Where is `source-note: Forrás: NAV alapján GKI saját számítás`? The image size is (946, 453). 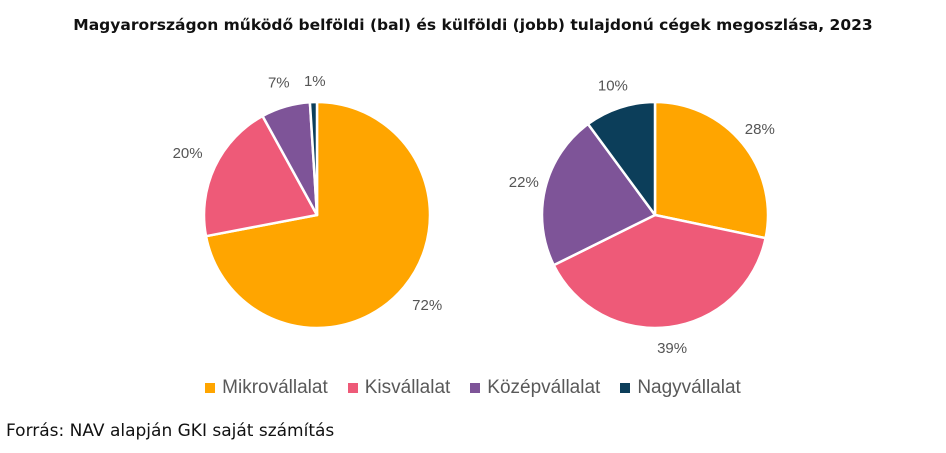
source-note: Forrás: NAV alapján GKI saját számítás is located at coordinates (170, 431).